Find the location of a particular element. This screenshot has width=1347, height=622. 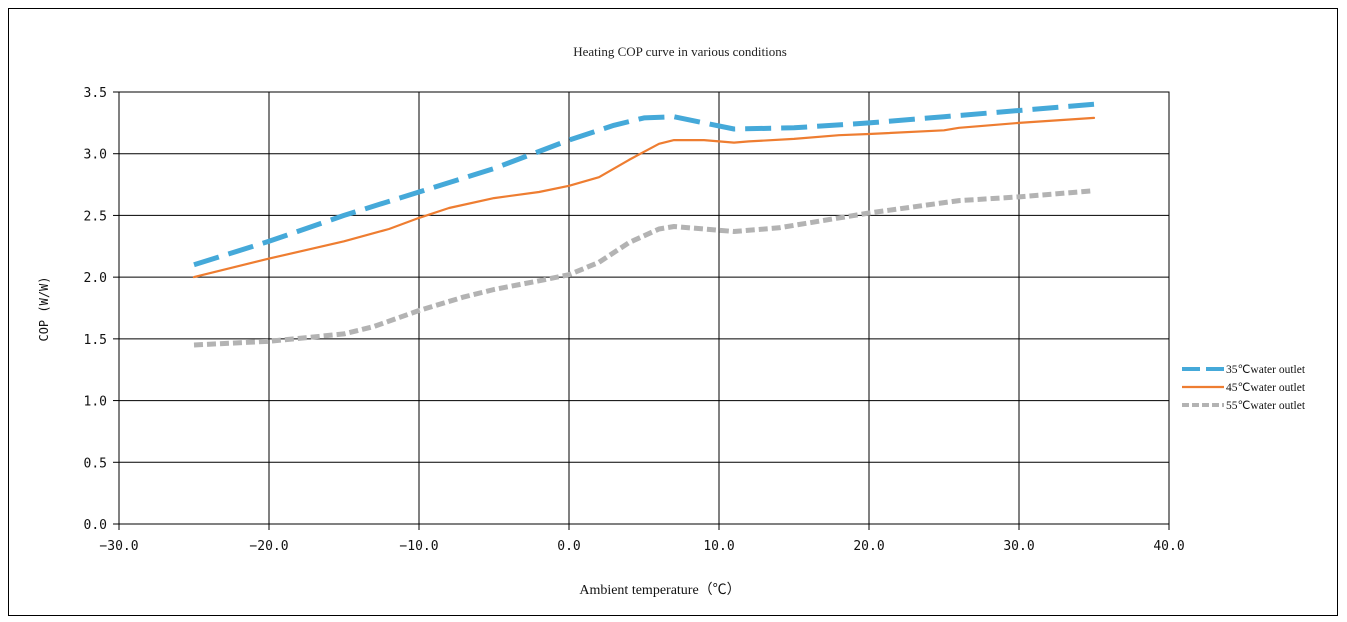

y-tick-label: 3.0 is located at coordinates (95, 155).